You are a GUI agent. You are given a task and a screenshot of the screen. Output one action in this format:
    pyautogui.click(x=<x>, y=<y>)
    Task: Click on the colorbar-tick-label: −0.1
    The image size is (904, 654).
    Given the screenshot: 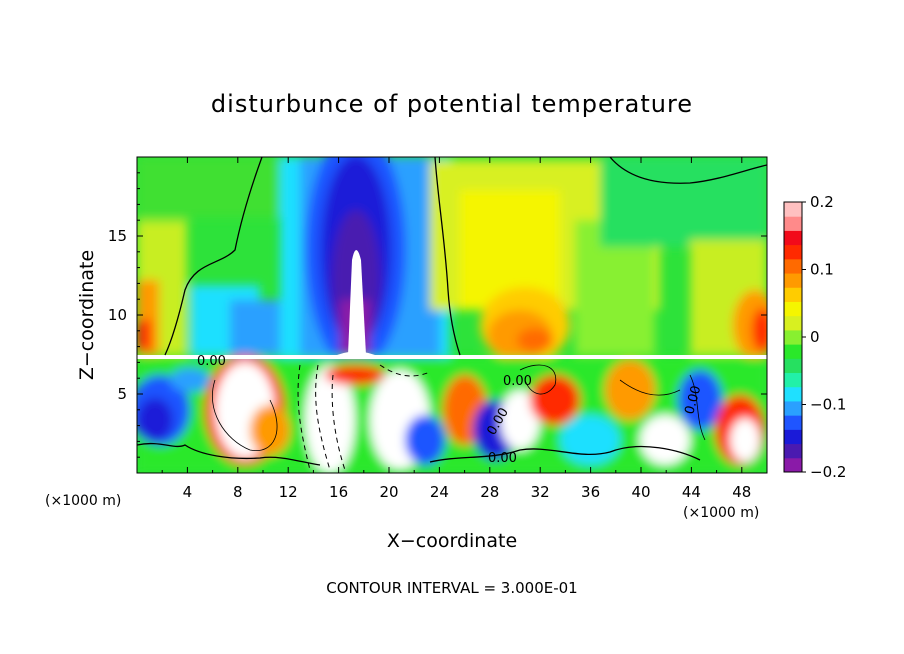 What is the action you would take?
    pyautogui.click(x=828, y=405)
    